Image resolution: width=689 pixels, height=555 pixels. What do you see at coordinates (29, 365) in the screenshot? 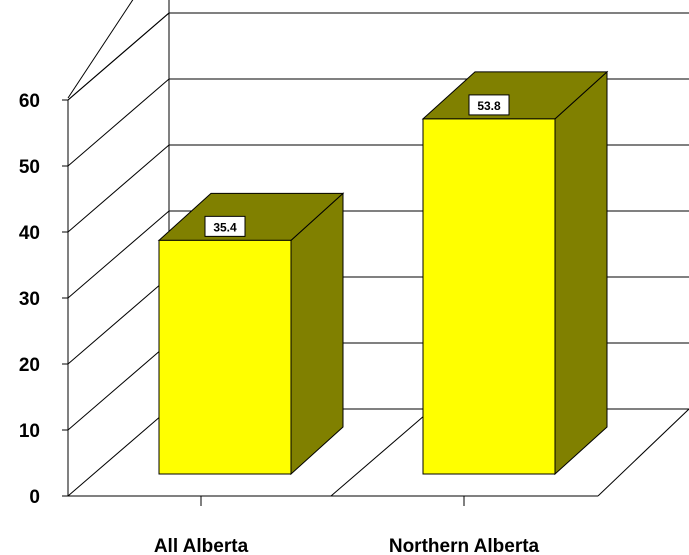
I see `y-tick-label: 20` at bounding box center [29, 365].